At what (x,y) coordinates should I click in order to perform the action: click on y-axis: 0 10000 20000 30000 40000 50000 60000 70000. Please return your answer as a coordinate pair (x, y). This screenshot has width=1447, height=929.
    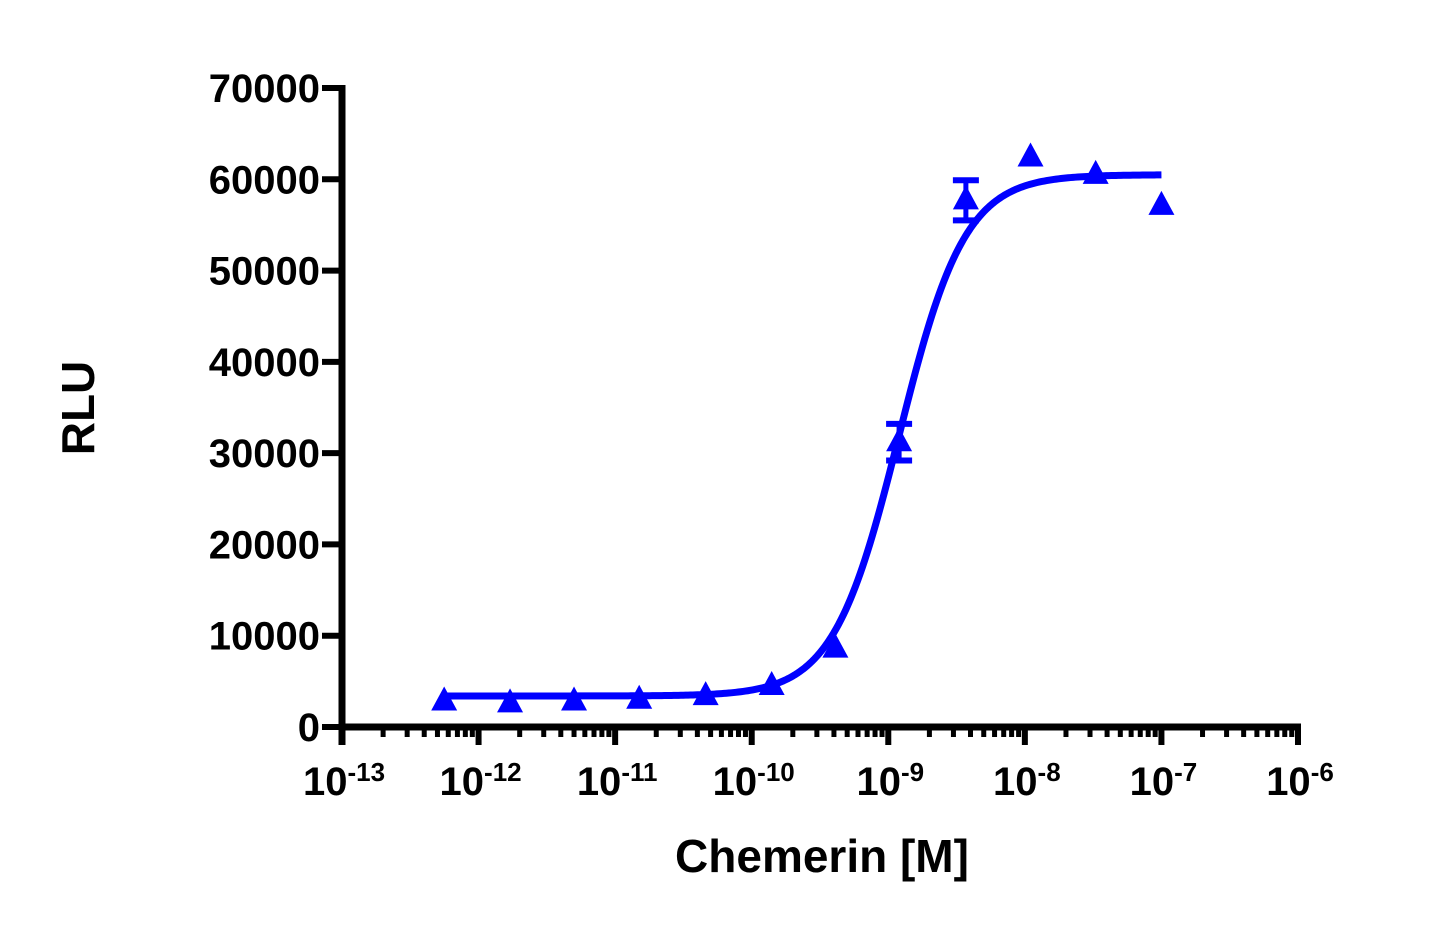
    Looking at the image, I should click on (277, 408).